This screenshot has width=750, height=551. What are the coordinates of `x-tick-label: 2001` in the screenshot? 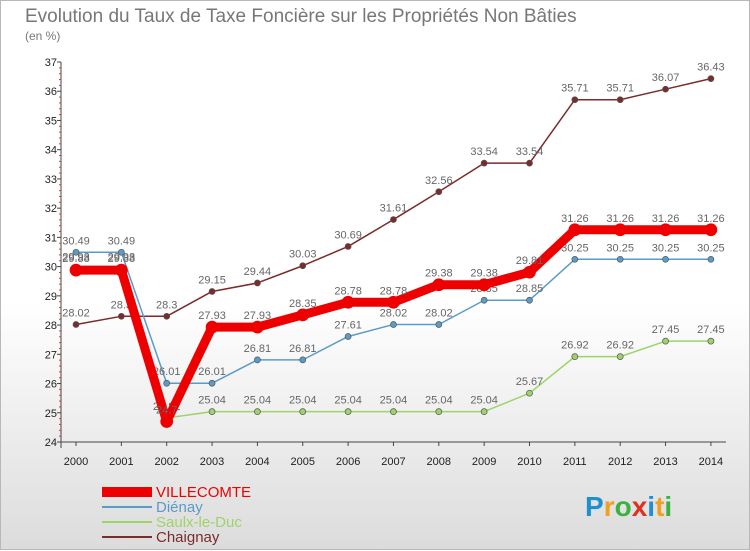 It's located at (121, 462).